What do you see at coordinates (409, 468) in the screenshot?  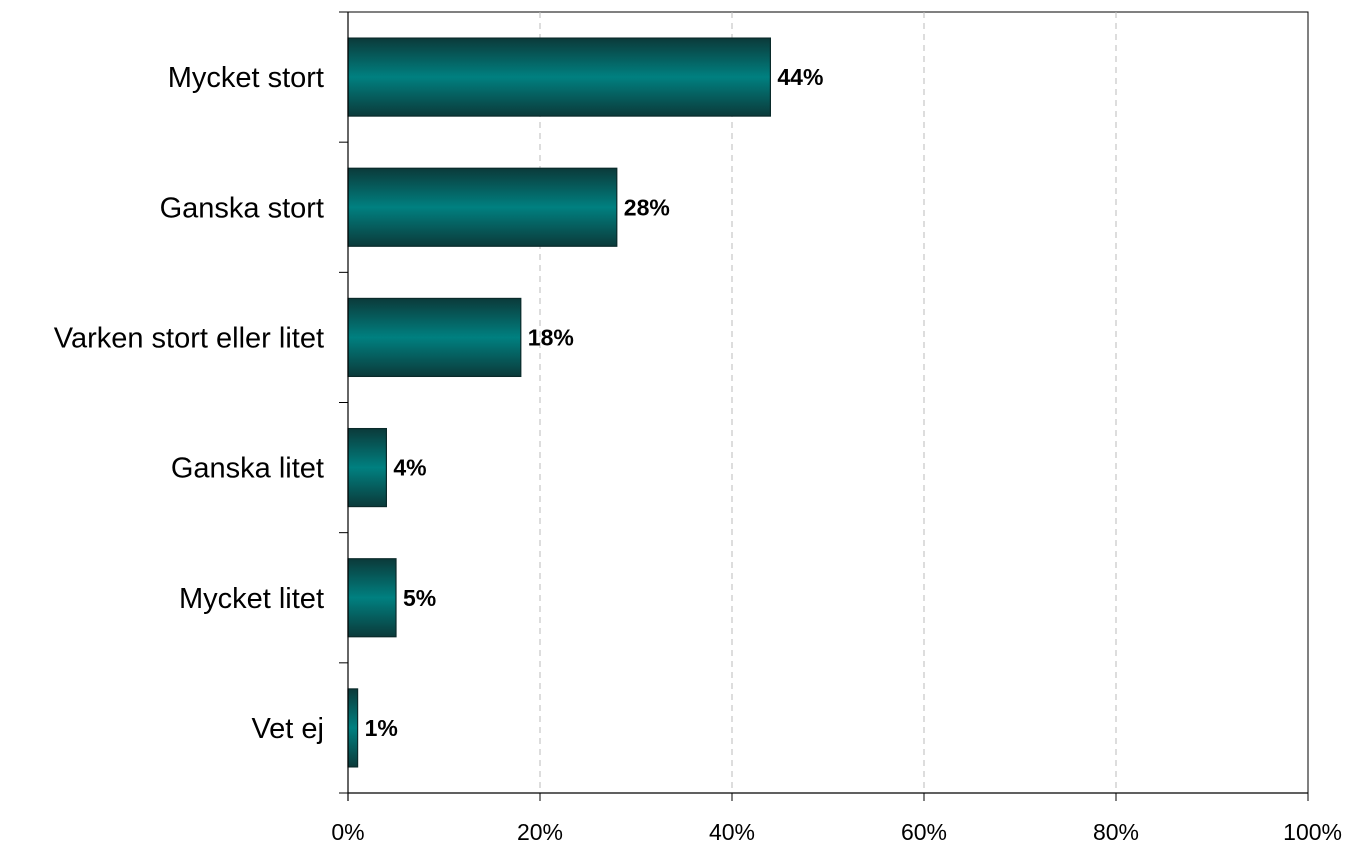 I see `data-label: 4%` at bounding box center [409, 468].